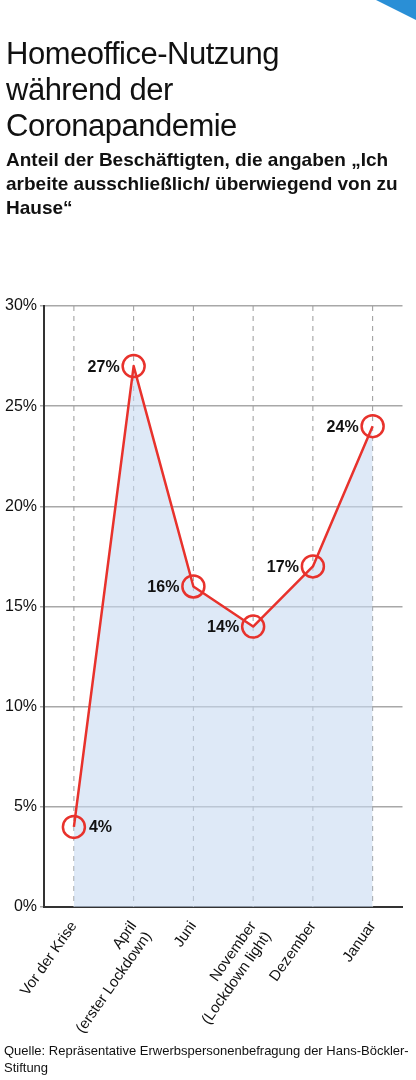  What do you see at coordinates (25, 806) in the screenshot?
I see `y-tick-label: 5%` at bounding box center [25, 806].